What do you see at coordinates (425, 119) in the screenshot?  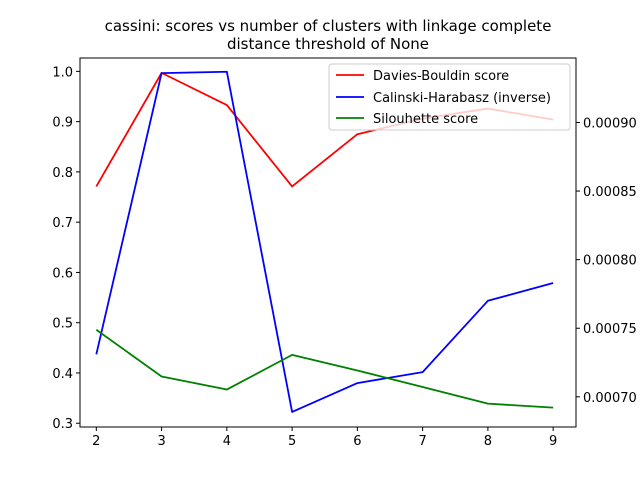 I see `legend-label-silouhette: Silouhette score` at bounding box center [425, 119].